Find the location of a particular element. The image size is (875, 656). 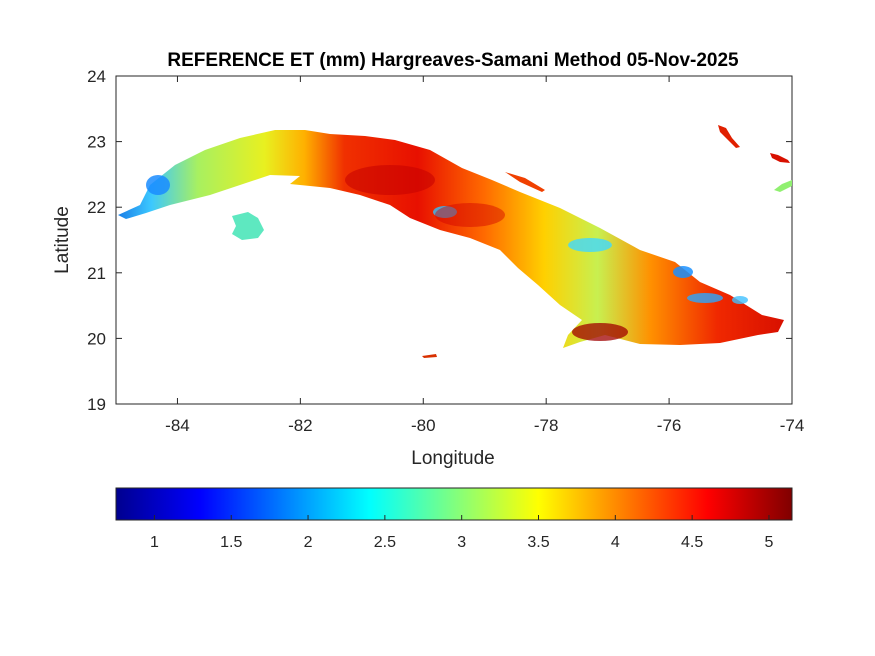

x-tick-label: -80 is located at coordinates (423, 425).